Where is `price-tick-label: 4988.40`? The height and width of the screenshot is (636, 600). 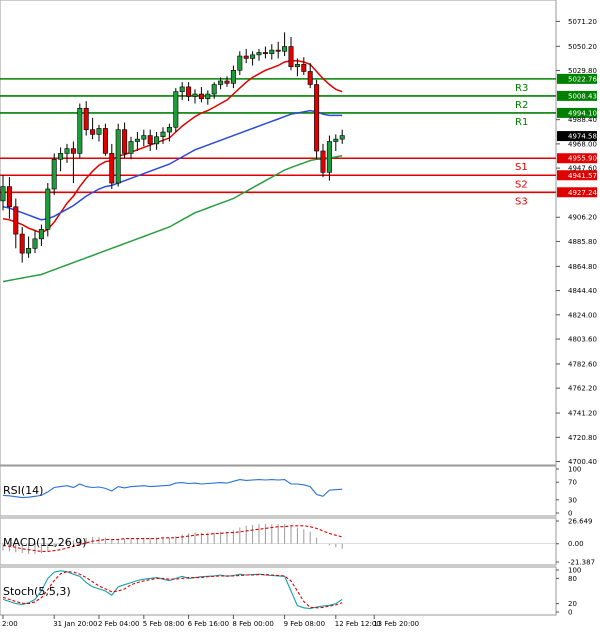 price-tick-label: 4988.40 is located at coordinates (582, 120).